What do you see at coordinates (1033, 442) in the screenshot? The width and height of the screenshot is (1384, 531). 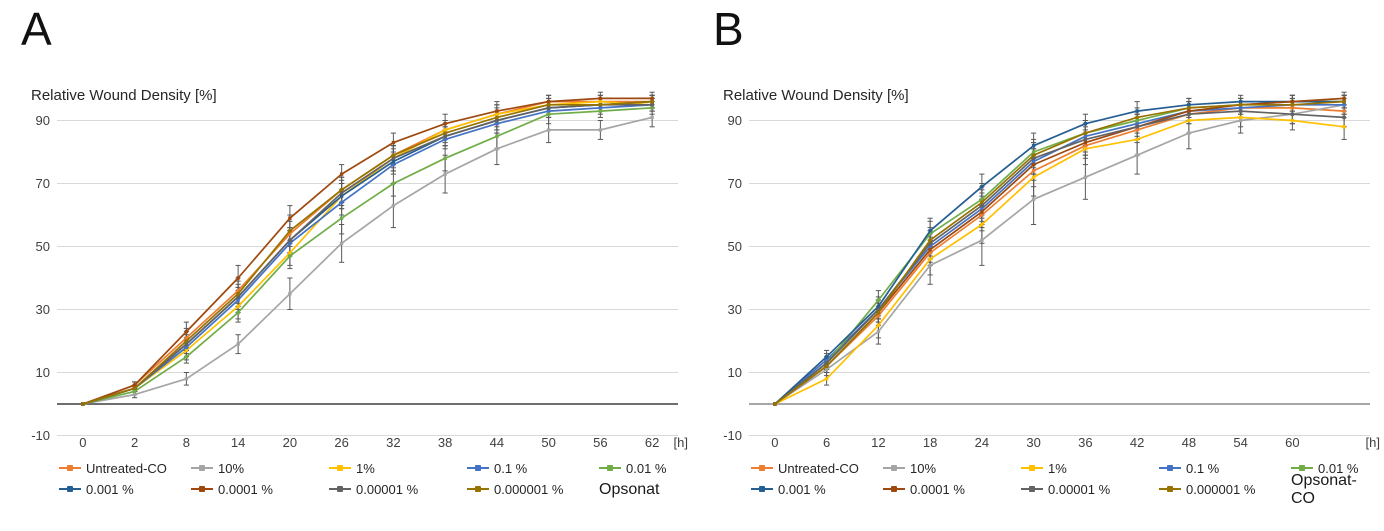 I see `x-tick-label: 30` at bounding box center [1033, 442].